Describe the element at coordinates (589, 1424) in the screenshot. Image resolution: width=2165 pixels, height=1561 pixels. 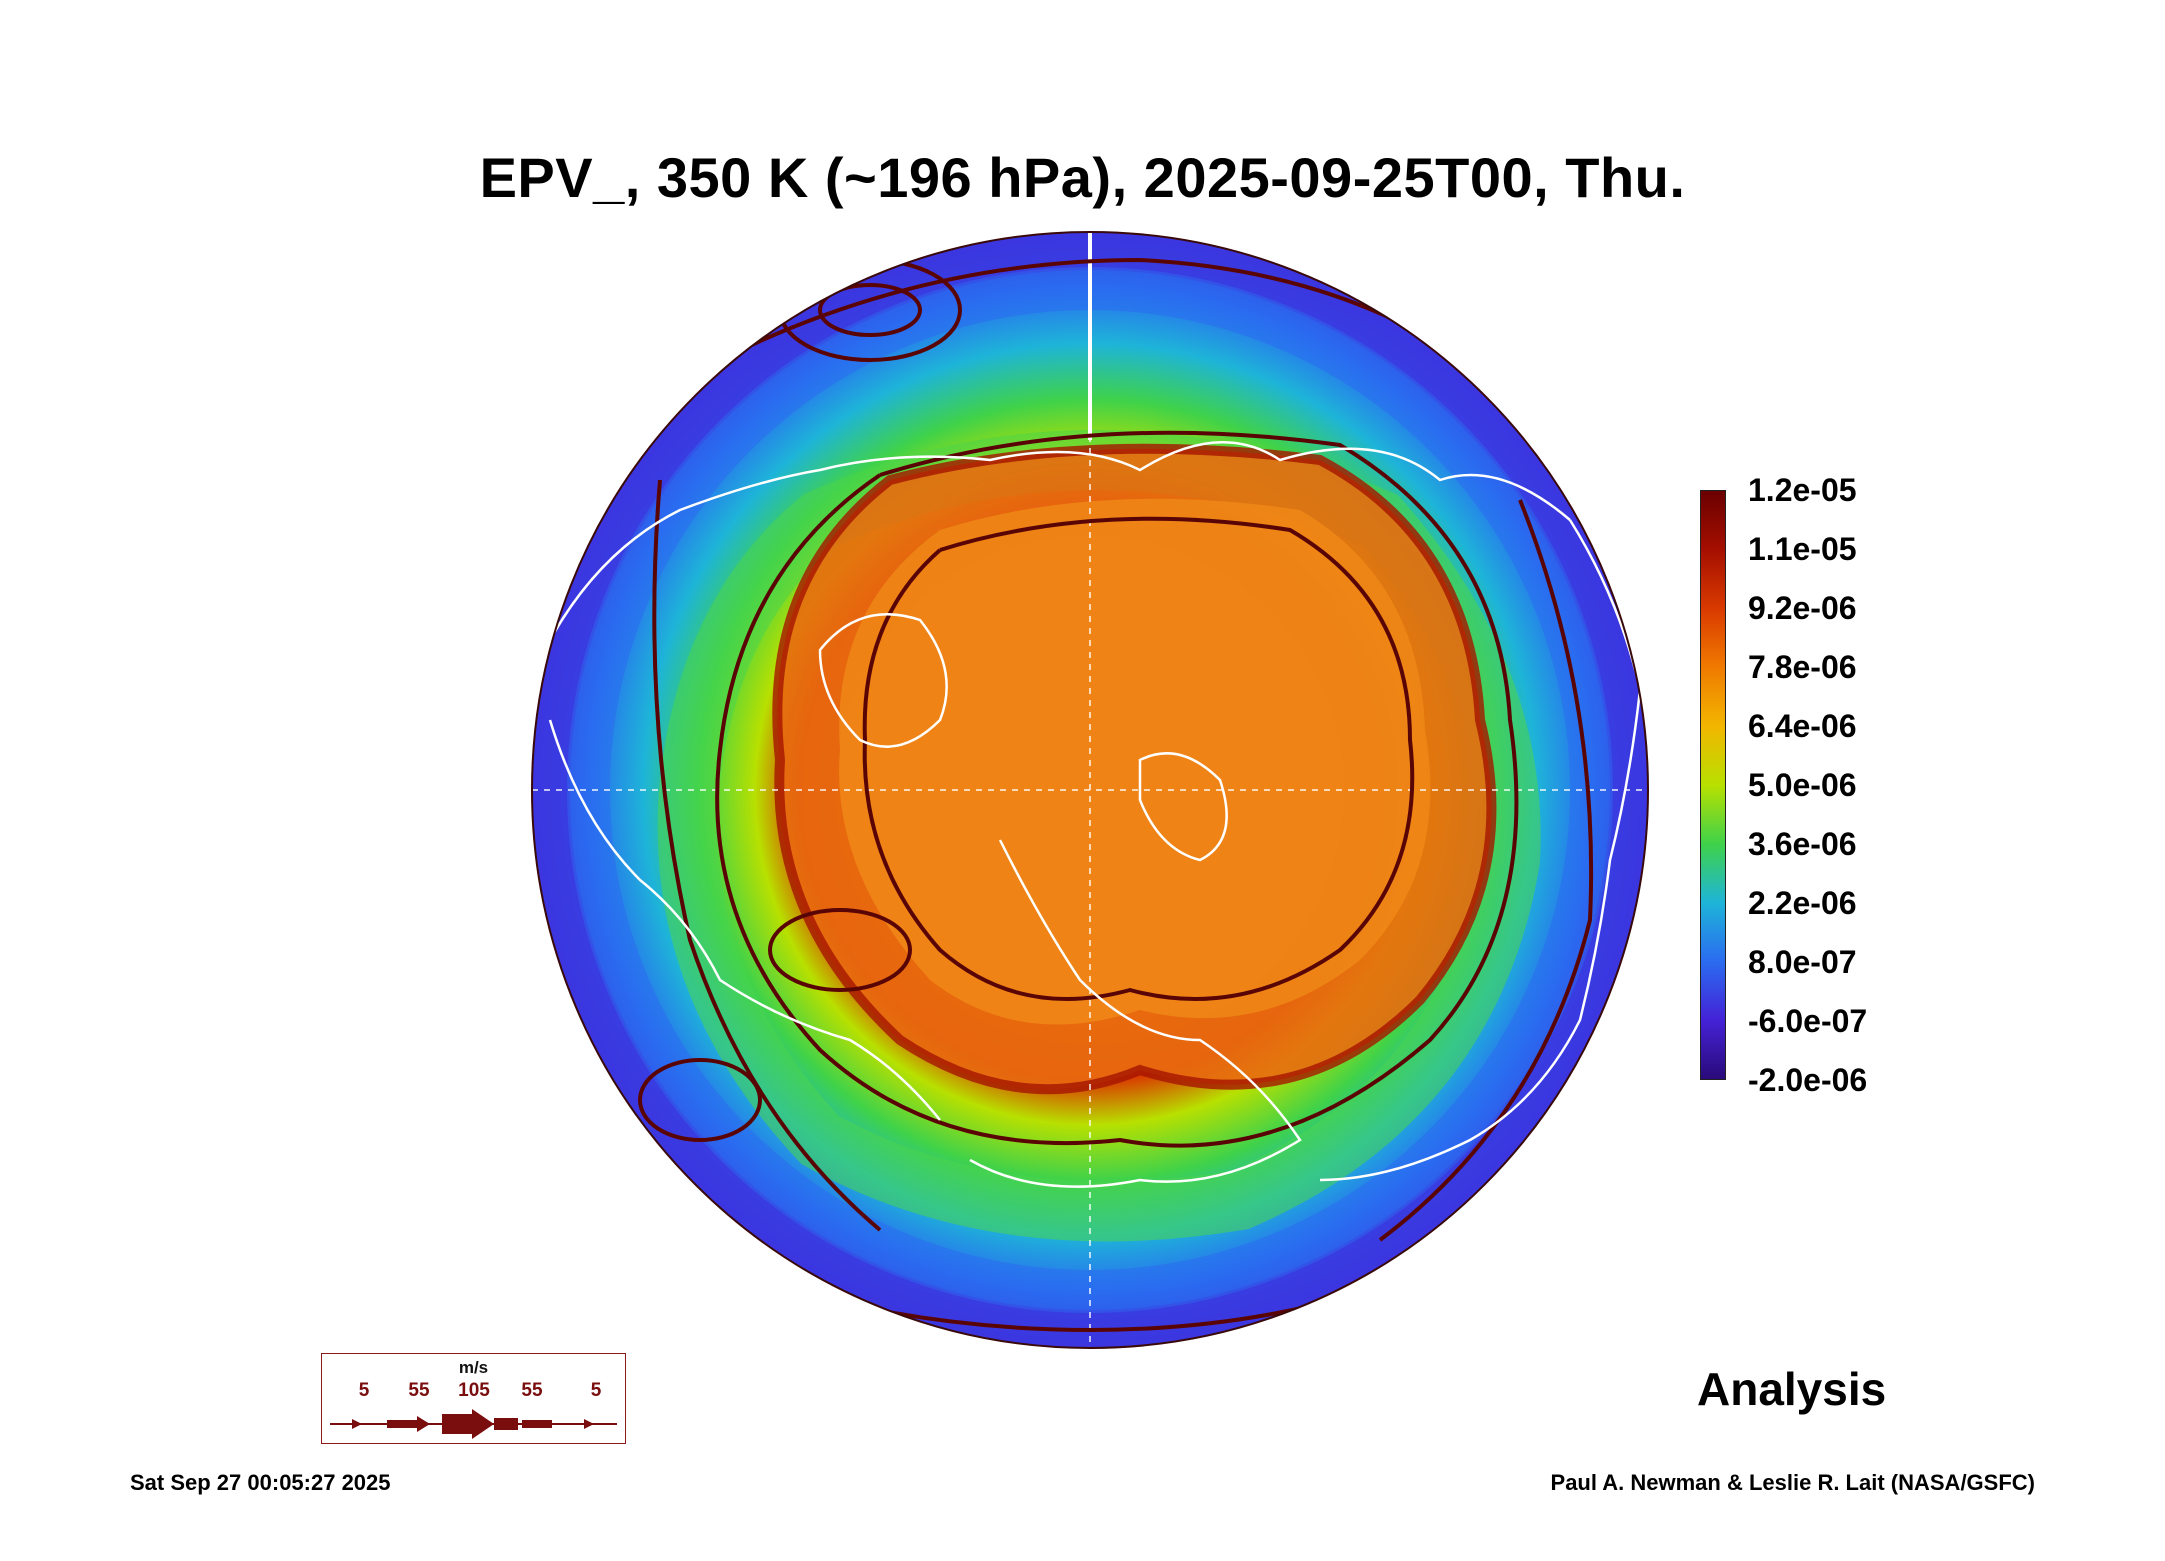
I see `legend-arrow-5-right` at that location.